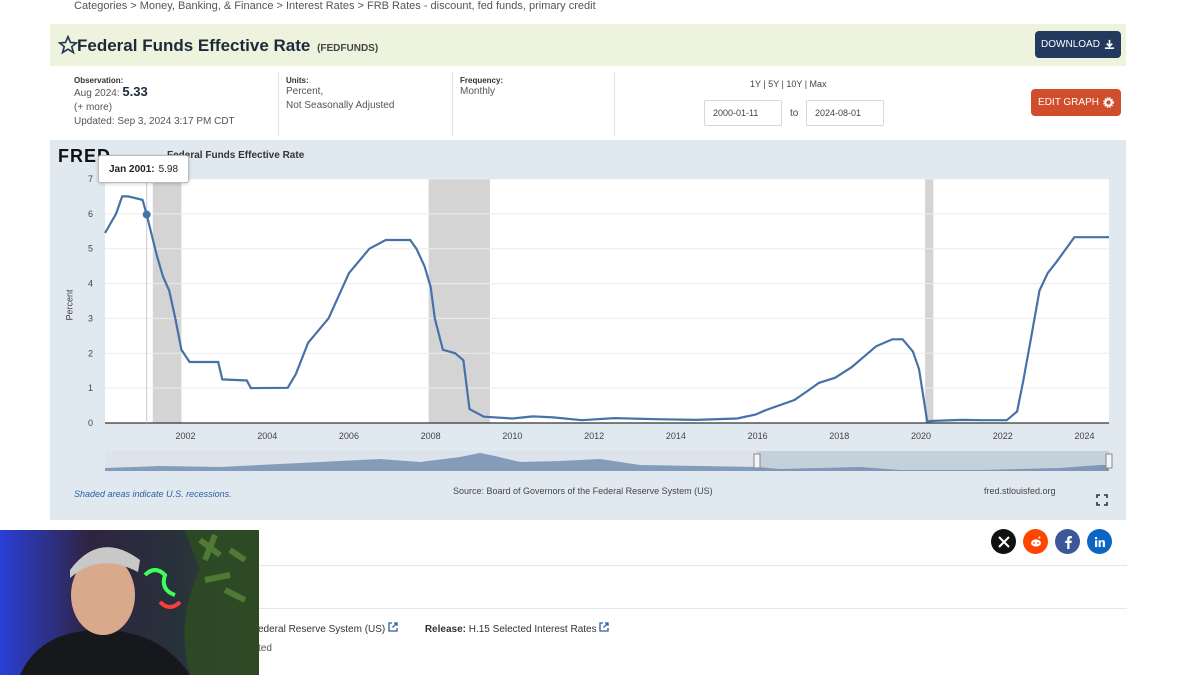  What do you see at coordinates (153, 494) in the screenshot?
I see `recession-note: Shaded areas indicate U.S. recessions.` at bounding box center [153, 494].